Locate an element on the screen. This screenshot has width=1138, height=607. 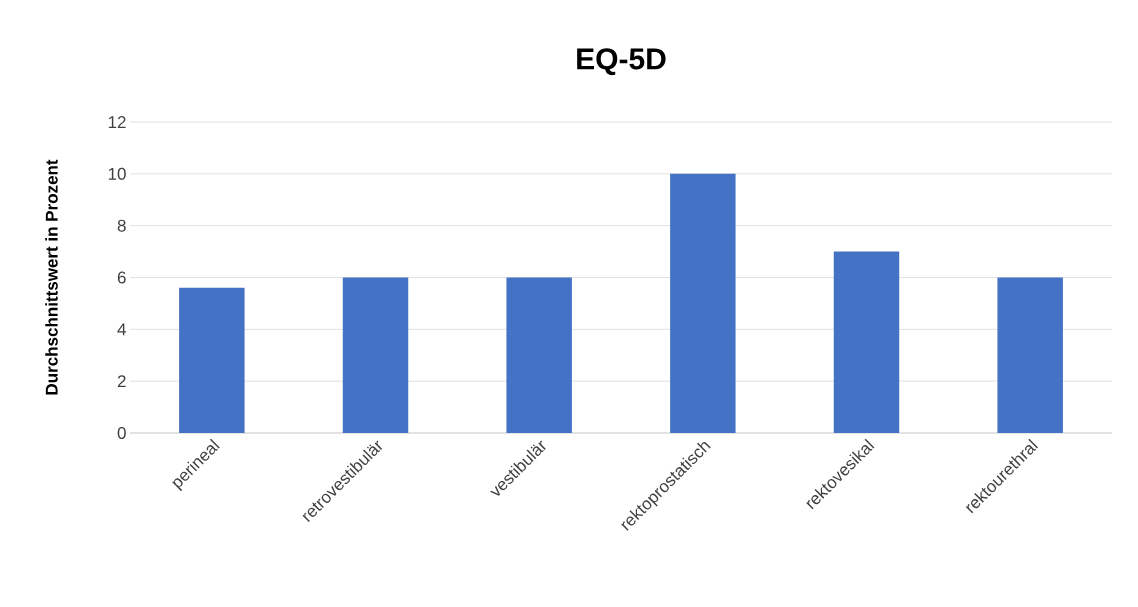
y-tick-label: 12 is located at coordinates (117, 122).